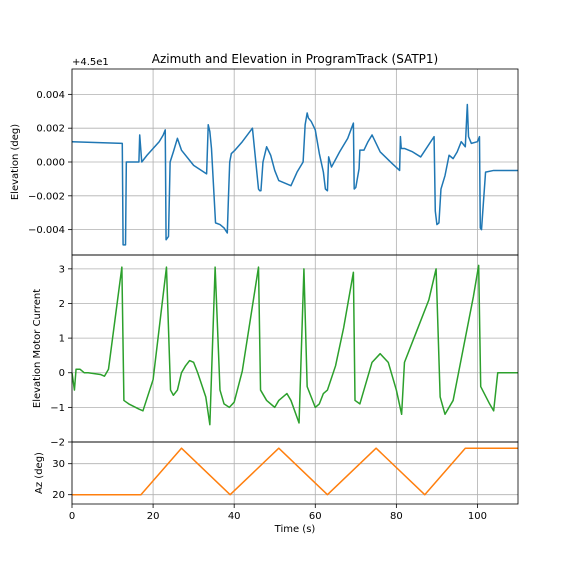 The height and width of the screenshot is (576, 576). I want to click on y-tick-label: −2, so click(57, 443).